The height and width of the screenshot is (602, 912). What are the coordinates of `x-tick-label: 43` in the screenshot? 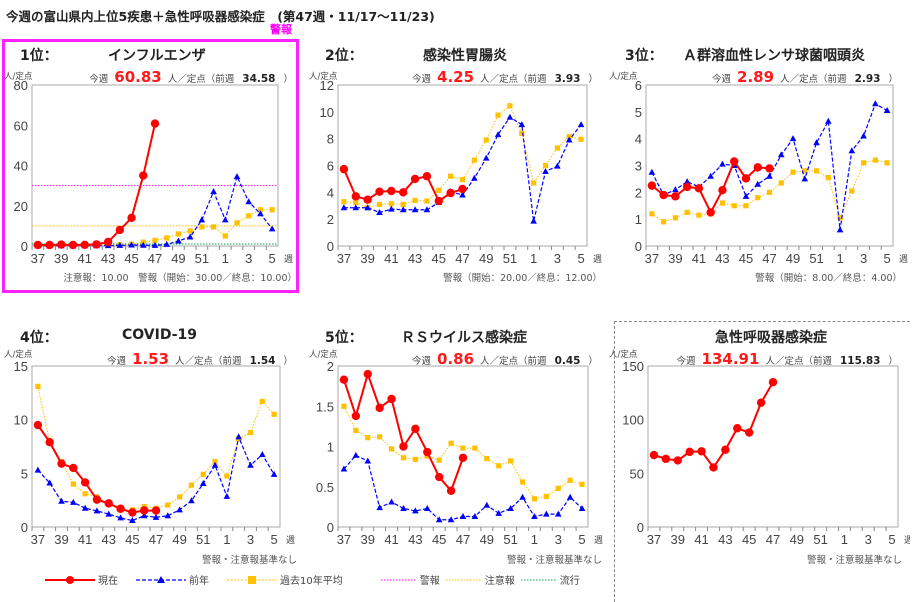 It's located at (415, 539).